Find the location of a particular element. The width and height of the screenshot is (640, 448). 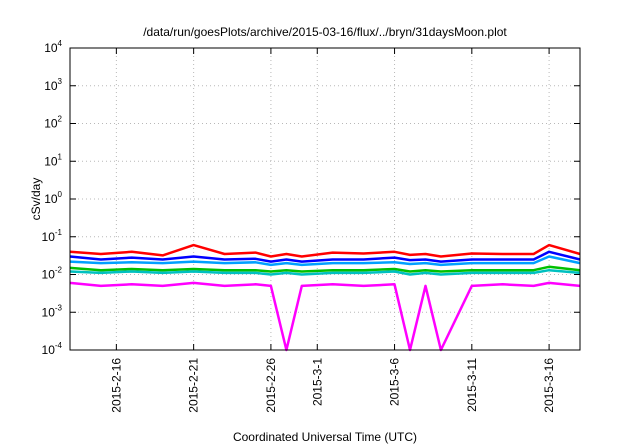

x-tick-label: 2015-2-26 is located at coordinates (271, 385).